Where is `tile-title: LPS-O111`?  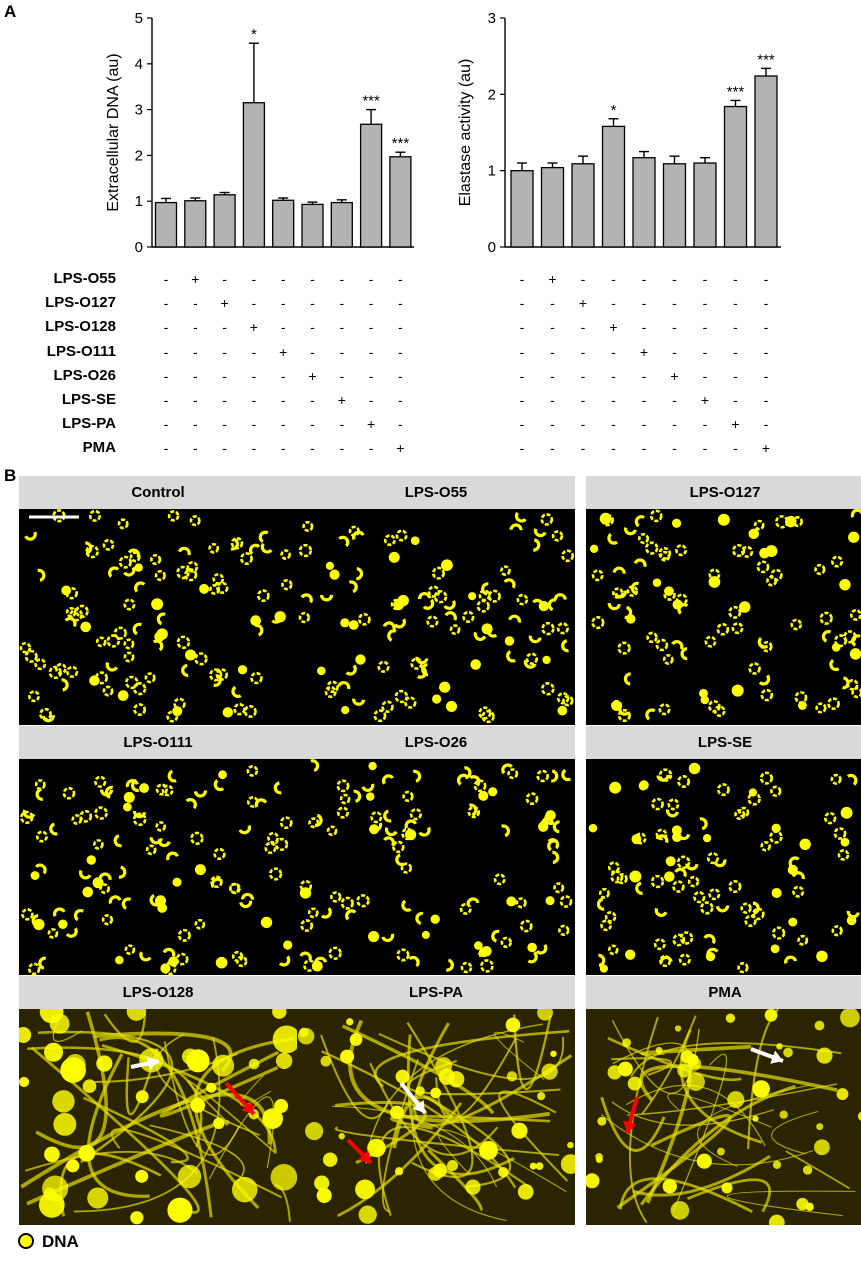
tile-title: LPS-O111 is located at coordinates (158, 742).